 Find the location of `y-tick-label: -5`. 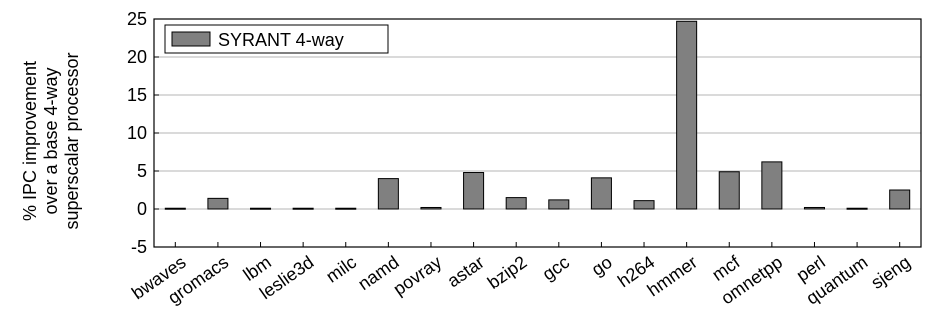

y-tick-label: -5 is located at coordinates (139, 247).